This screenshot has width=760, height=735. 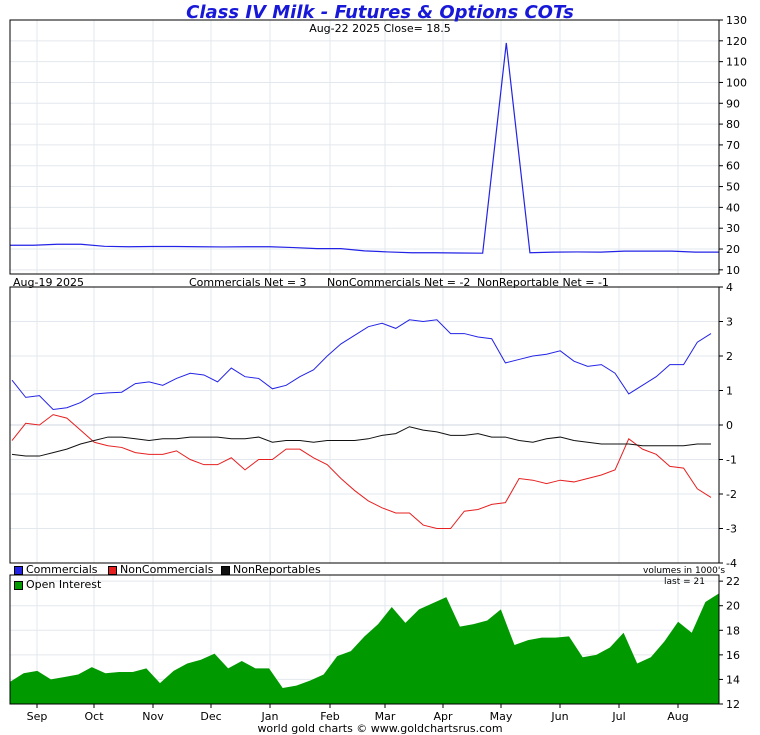 What do you see at coordinates (733, 145) in the screenshot?
I see `y-tick-label-price: 70` at bounding box center [733, 145].